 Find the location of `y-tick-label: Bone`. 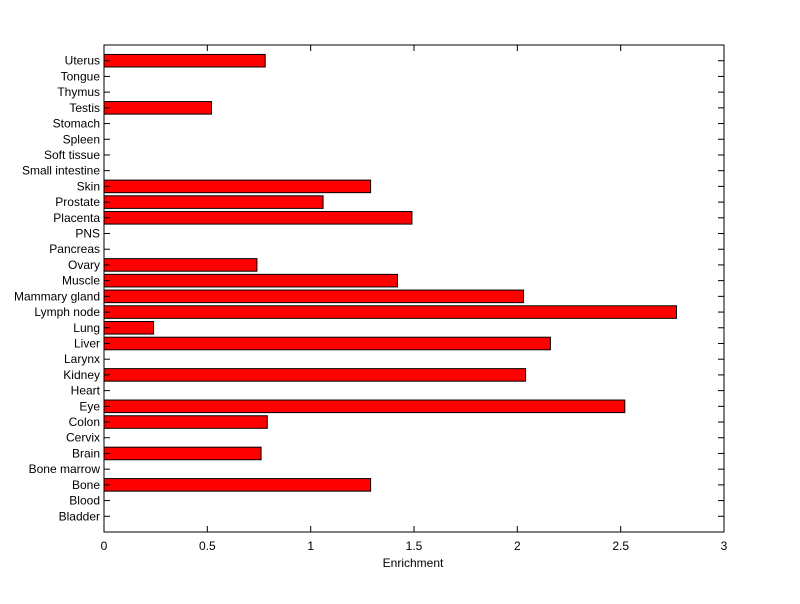

y-tick-label: Bone is located at coordinates (86, 485).